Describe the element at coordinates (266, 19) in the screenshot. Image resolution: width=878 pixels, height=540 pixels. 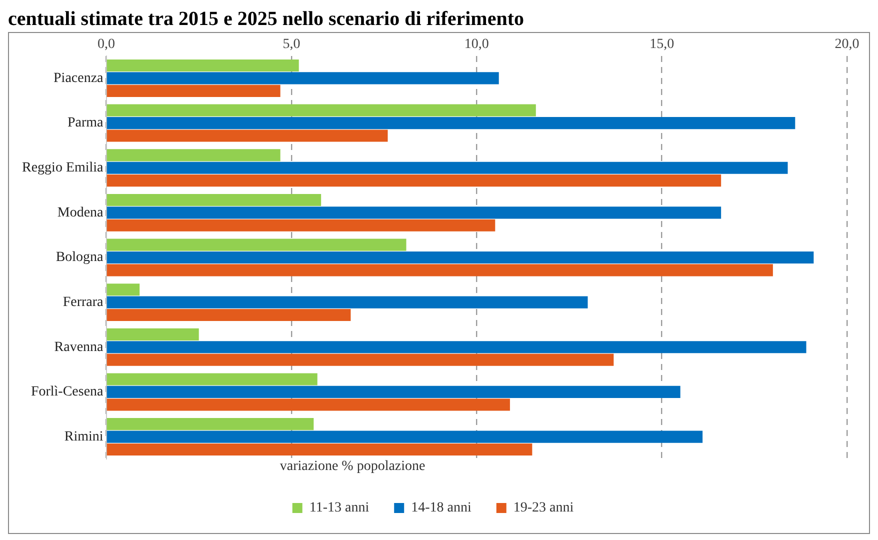
I see `chart-title: centuali stimate tra 2015 e 2025 nello scenario di riferimento` at that location.